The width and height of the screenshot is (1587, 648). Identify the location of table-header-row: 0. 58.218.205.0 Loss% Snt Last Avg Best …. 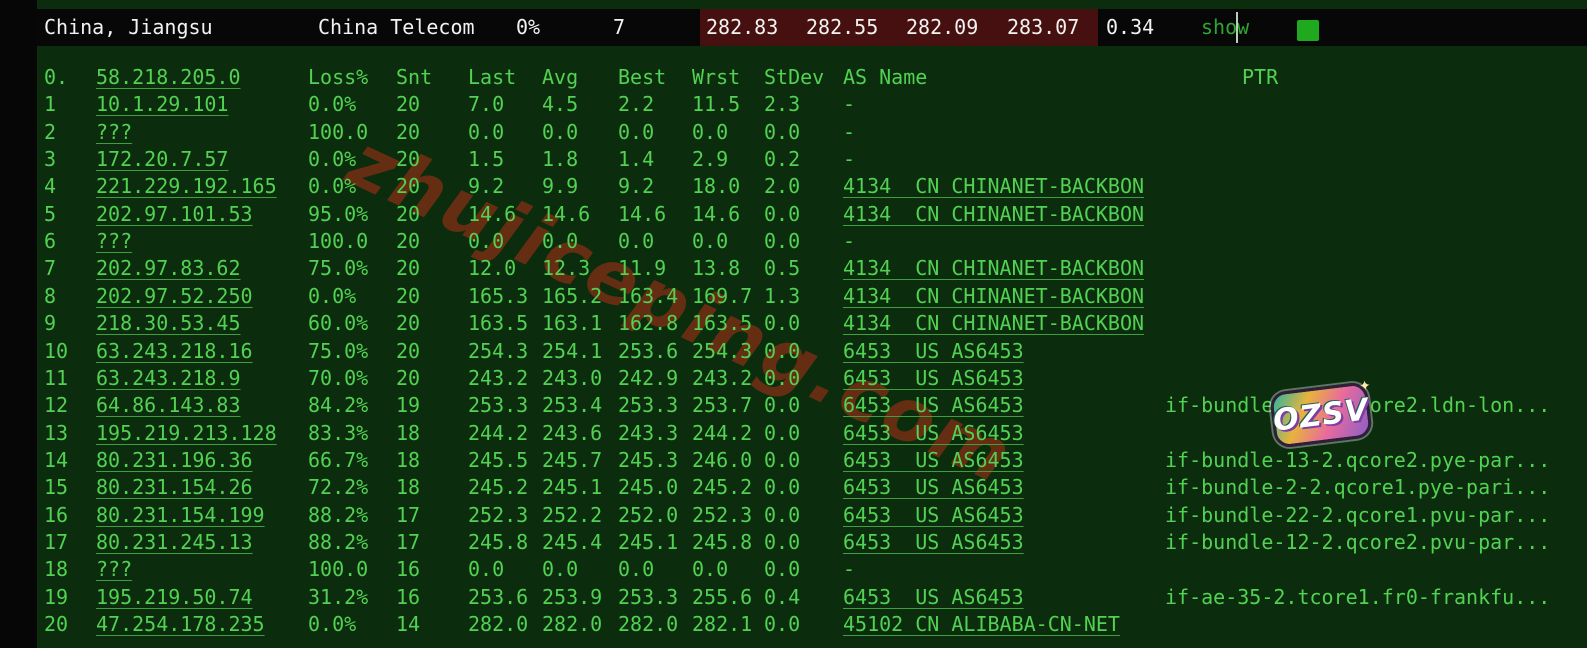
(793, 78).